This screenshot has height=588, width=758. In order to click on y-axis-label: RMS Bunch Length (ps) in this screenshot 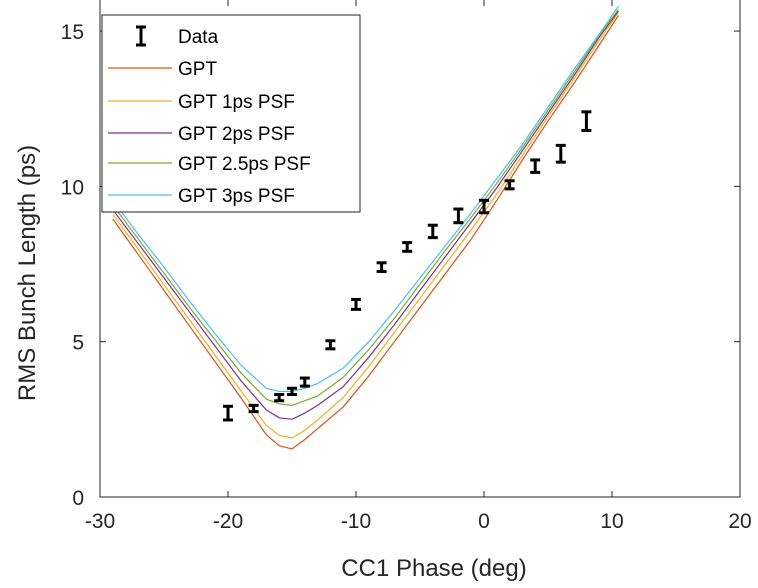, I will do `click(27, 273)`.